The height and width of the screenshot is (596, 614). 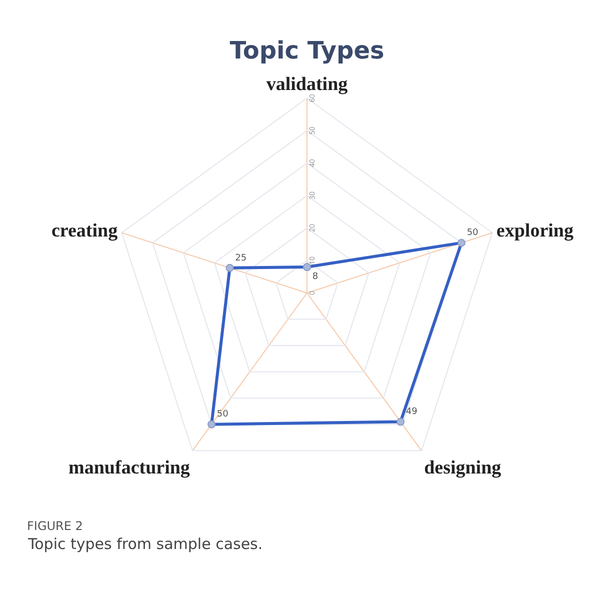 What do you see at coordinates (307, 85) in the screenshot?
I see `spoke-label: validating` at bounding box center [307, 85].